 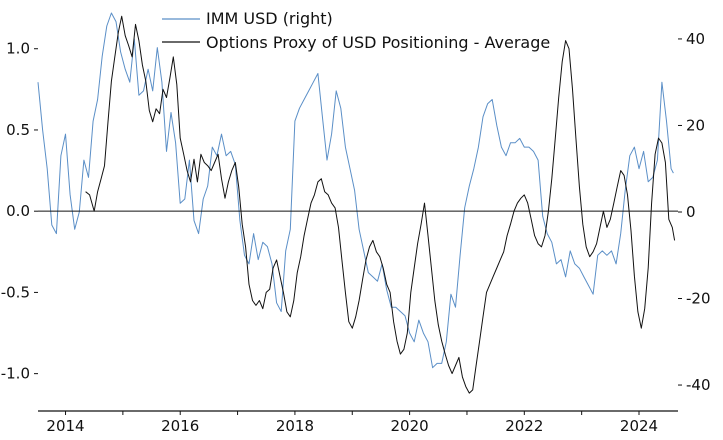 What do you see at coordinates (695, 125) in the screenshot?
I see `right-y-tick-label: 20` at bounding box center [695, 125].